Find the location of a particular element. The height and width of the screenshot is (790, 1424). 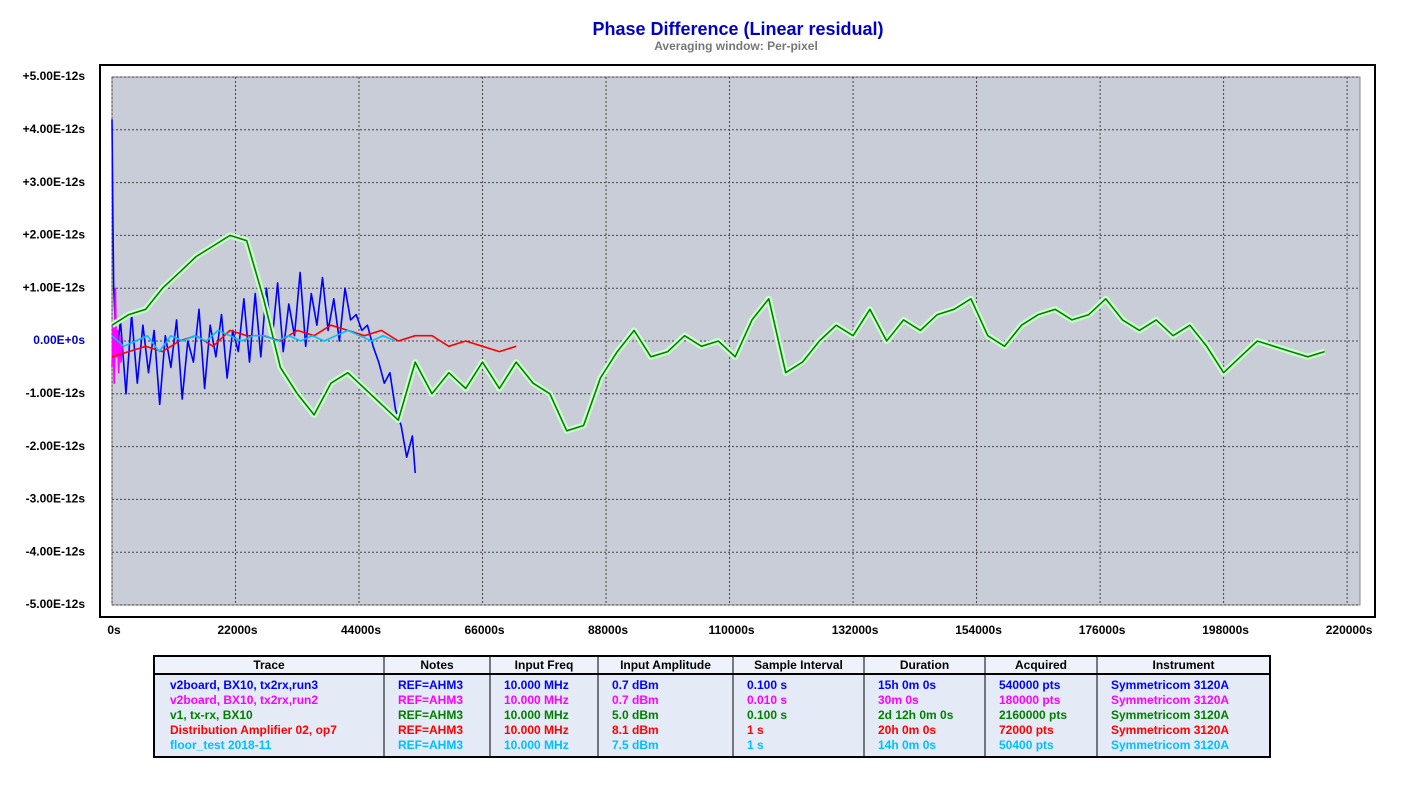

table-header-cell: Input Freq is located at coordinates (544, 665).